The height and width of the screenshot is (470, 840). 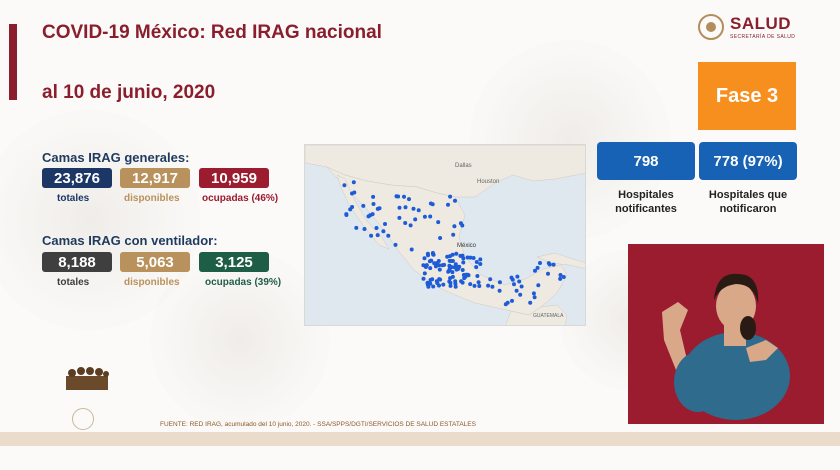 I want to click on logo-text: SALUD, so click(x=761, y=23).